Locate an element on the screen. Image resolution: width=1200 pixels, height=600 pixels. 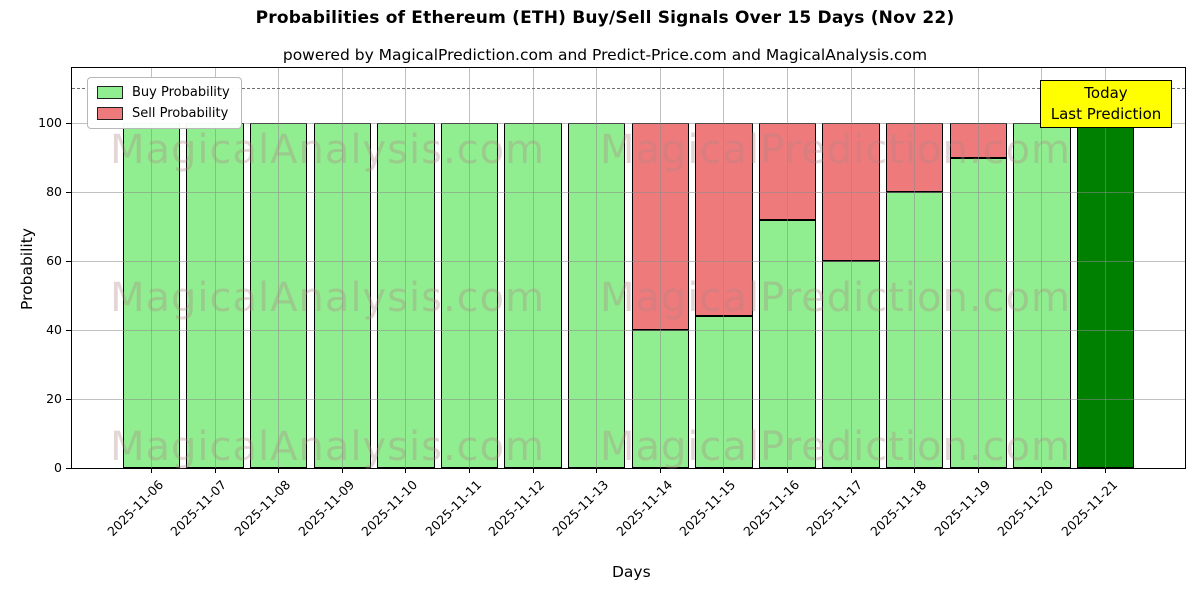
y-tick-label: 80 is located at coordinates (54, 192).